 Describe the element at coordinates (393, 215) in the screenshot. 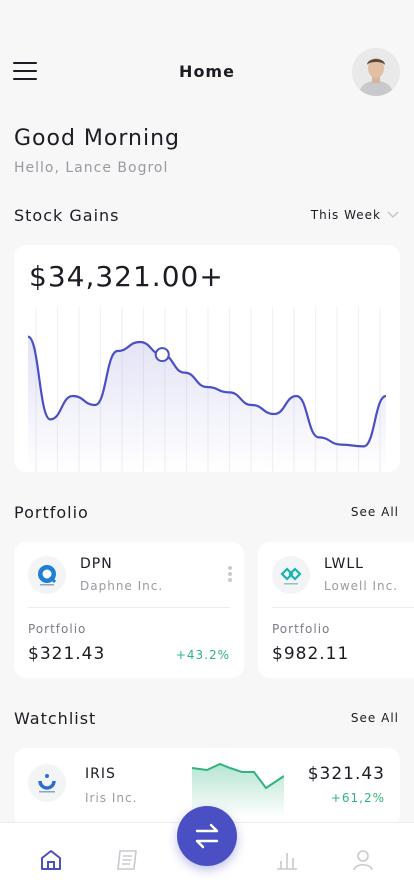

I see `chevron-down-icon` at that location.